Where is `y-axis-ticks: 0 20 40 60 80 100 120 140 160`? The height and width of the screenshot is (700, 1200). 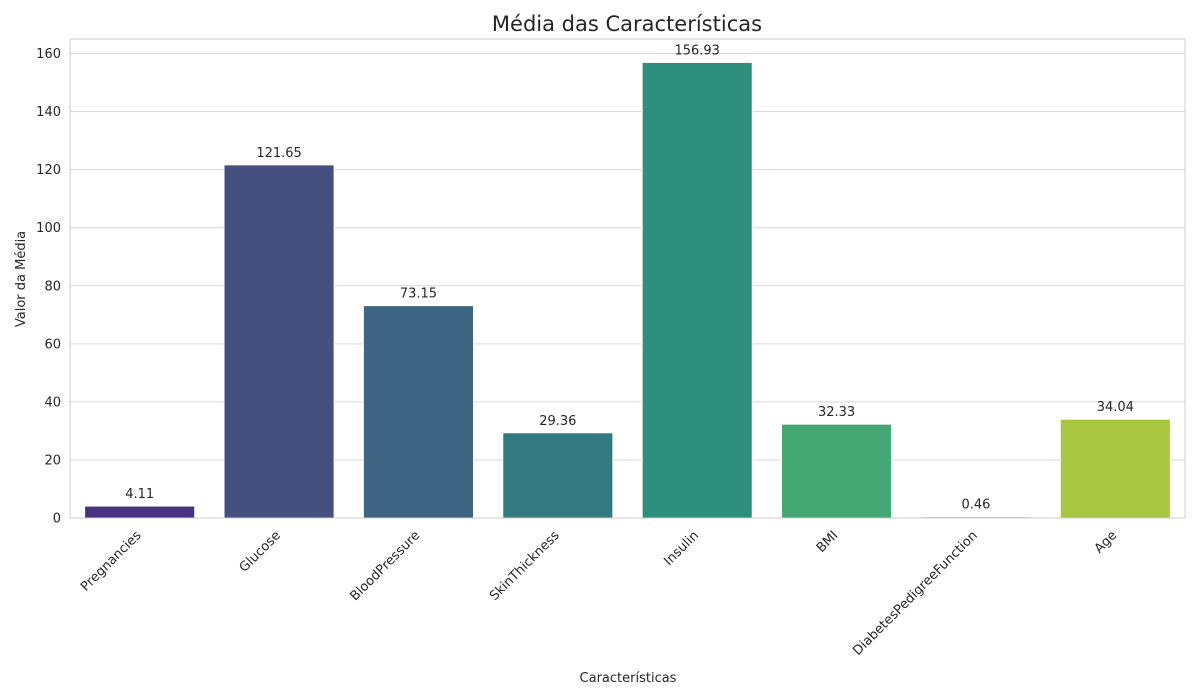
y-axis-ticks: 0 20 40 60 80 100 120 140 160 is located at coordinates (48, 286).